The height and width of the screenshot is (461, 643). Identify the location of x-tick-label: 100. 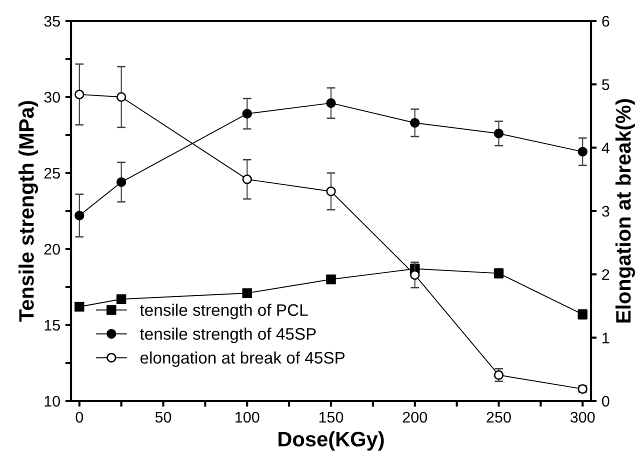
(248, 417).